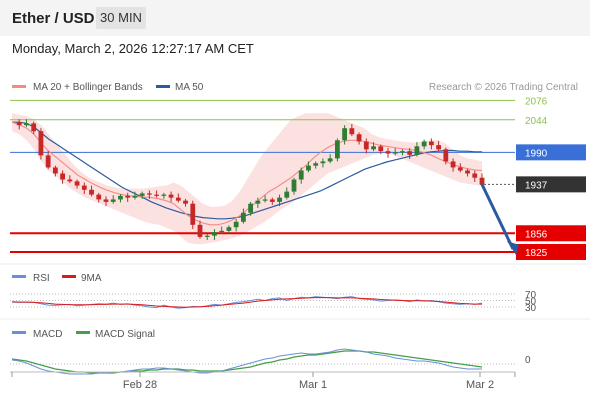  Describe the element at coordinates (53, 18) in the screenshot. I see `chart-title: Ether / USD` at that location.